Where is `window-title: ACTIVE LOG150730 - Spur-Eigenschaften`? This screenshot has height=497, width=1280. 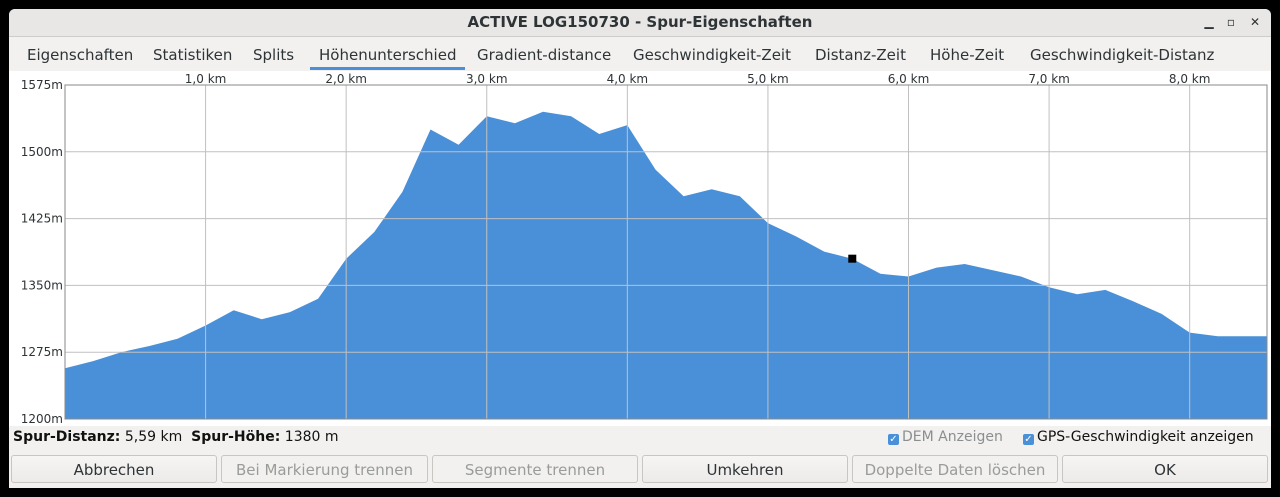
window-title: ACTIVE LOG150730 - Spur-Eigenschaften is located at coordinates (640, 22).